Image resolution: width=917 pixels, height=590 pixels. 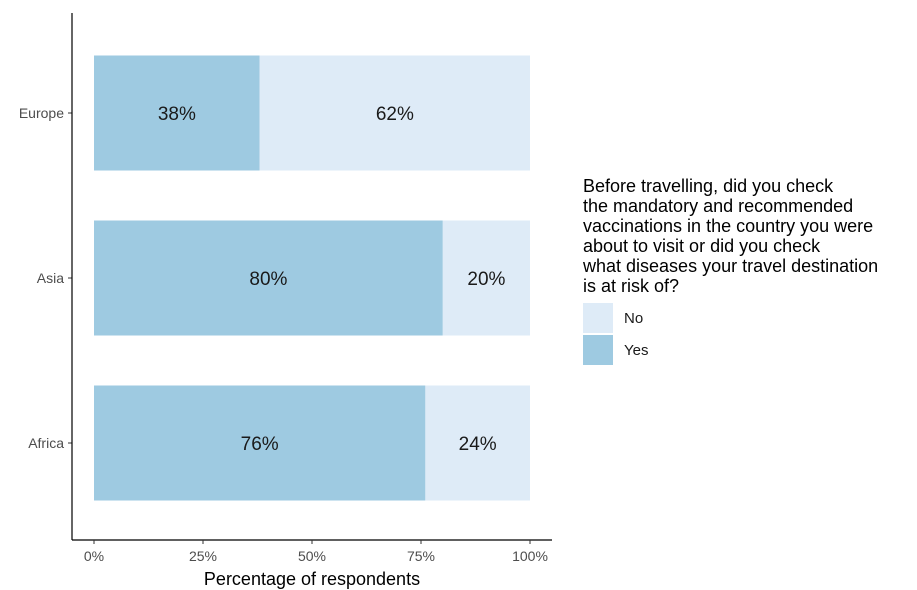 What do you see at coordinates (708, 186) in the screenshot?
I see `legend-title-line: Before travelling, did you check` at bounding box center [708, 186].